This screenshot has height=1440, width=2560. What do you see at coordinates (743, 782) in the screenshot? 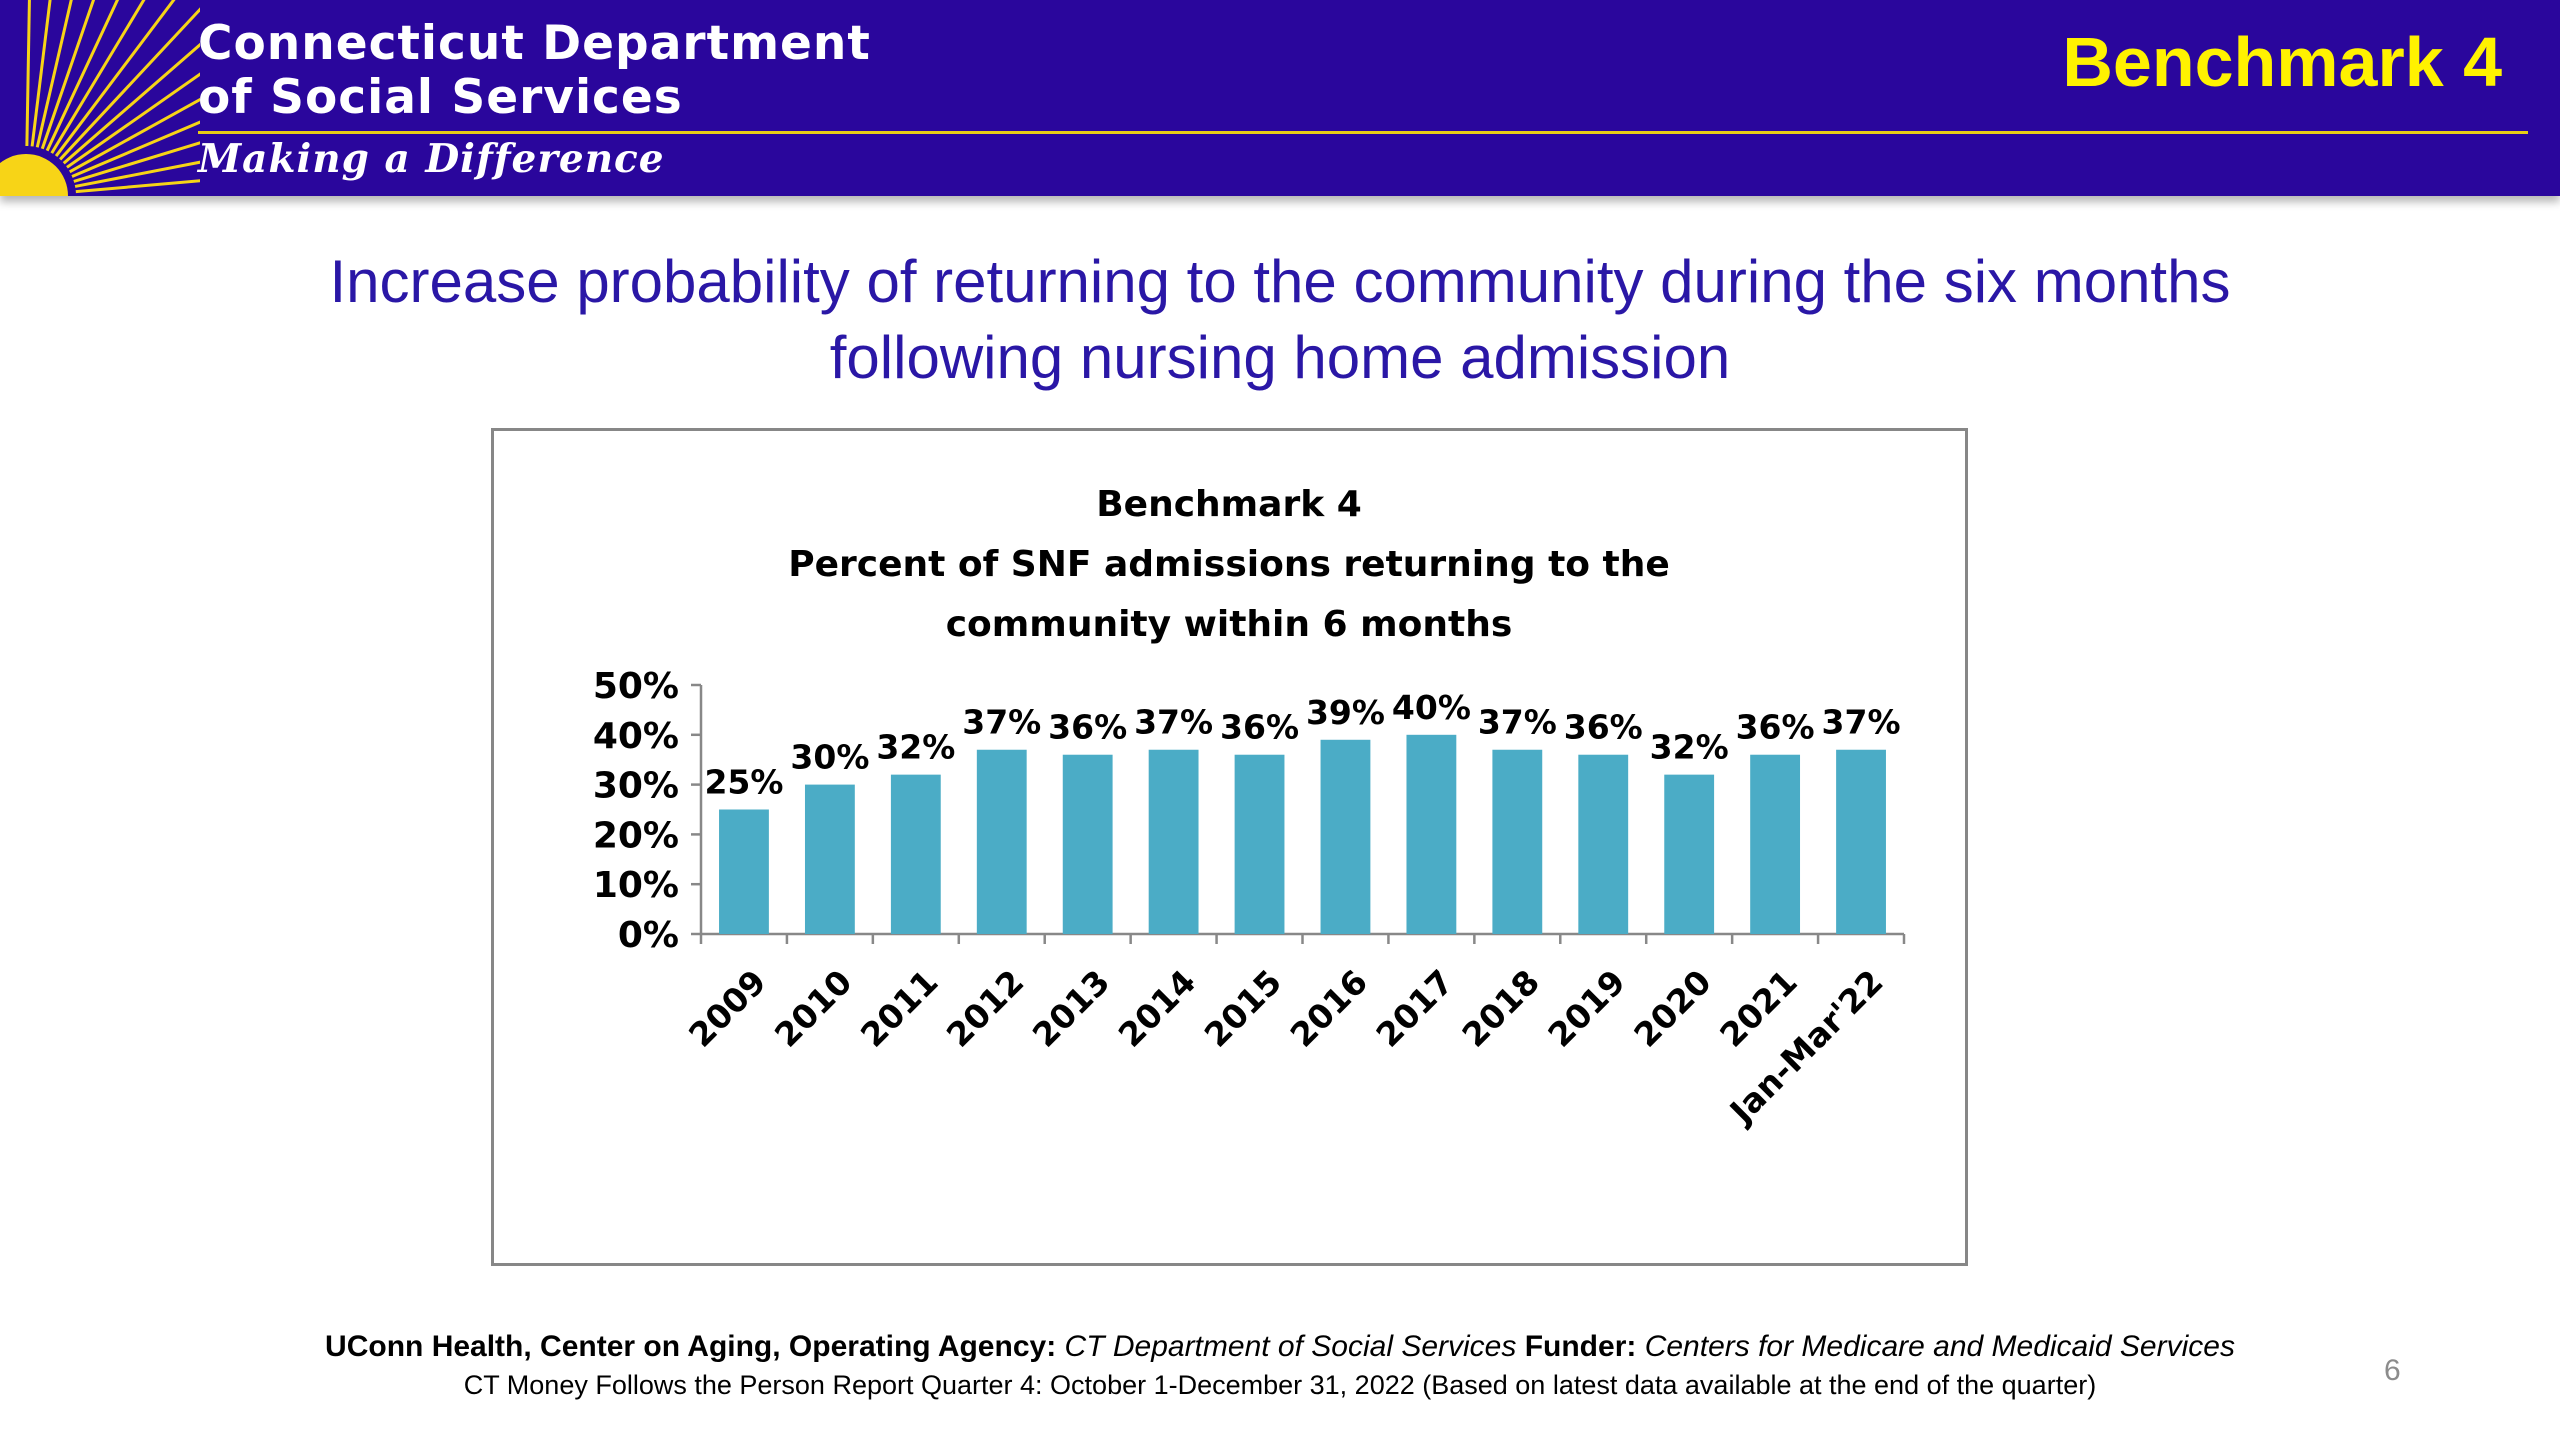
I see `data-label: 25%` at bounding box center [743, 782].